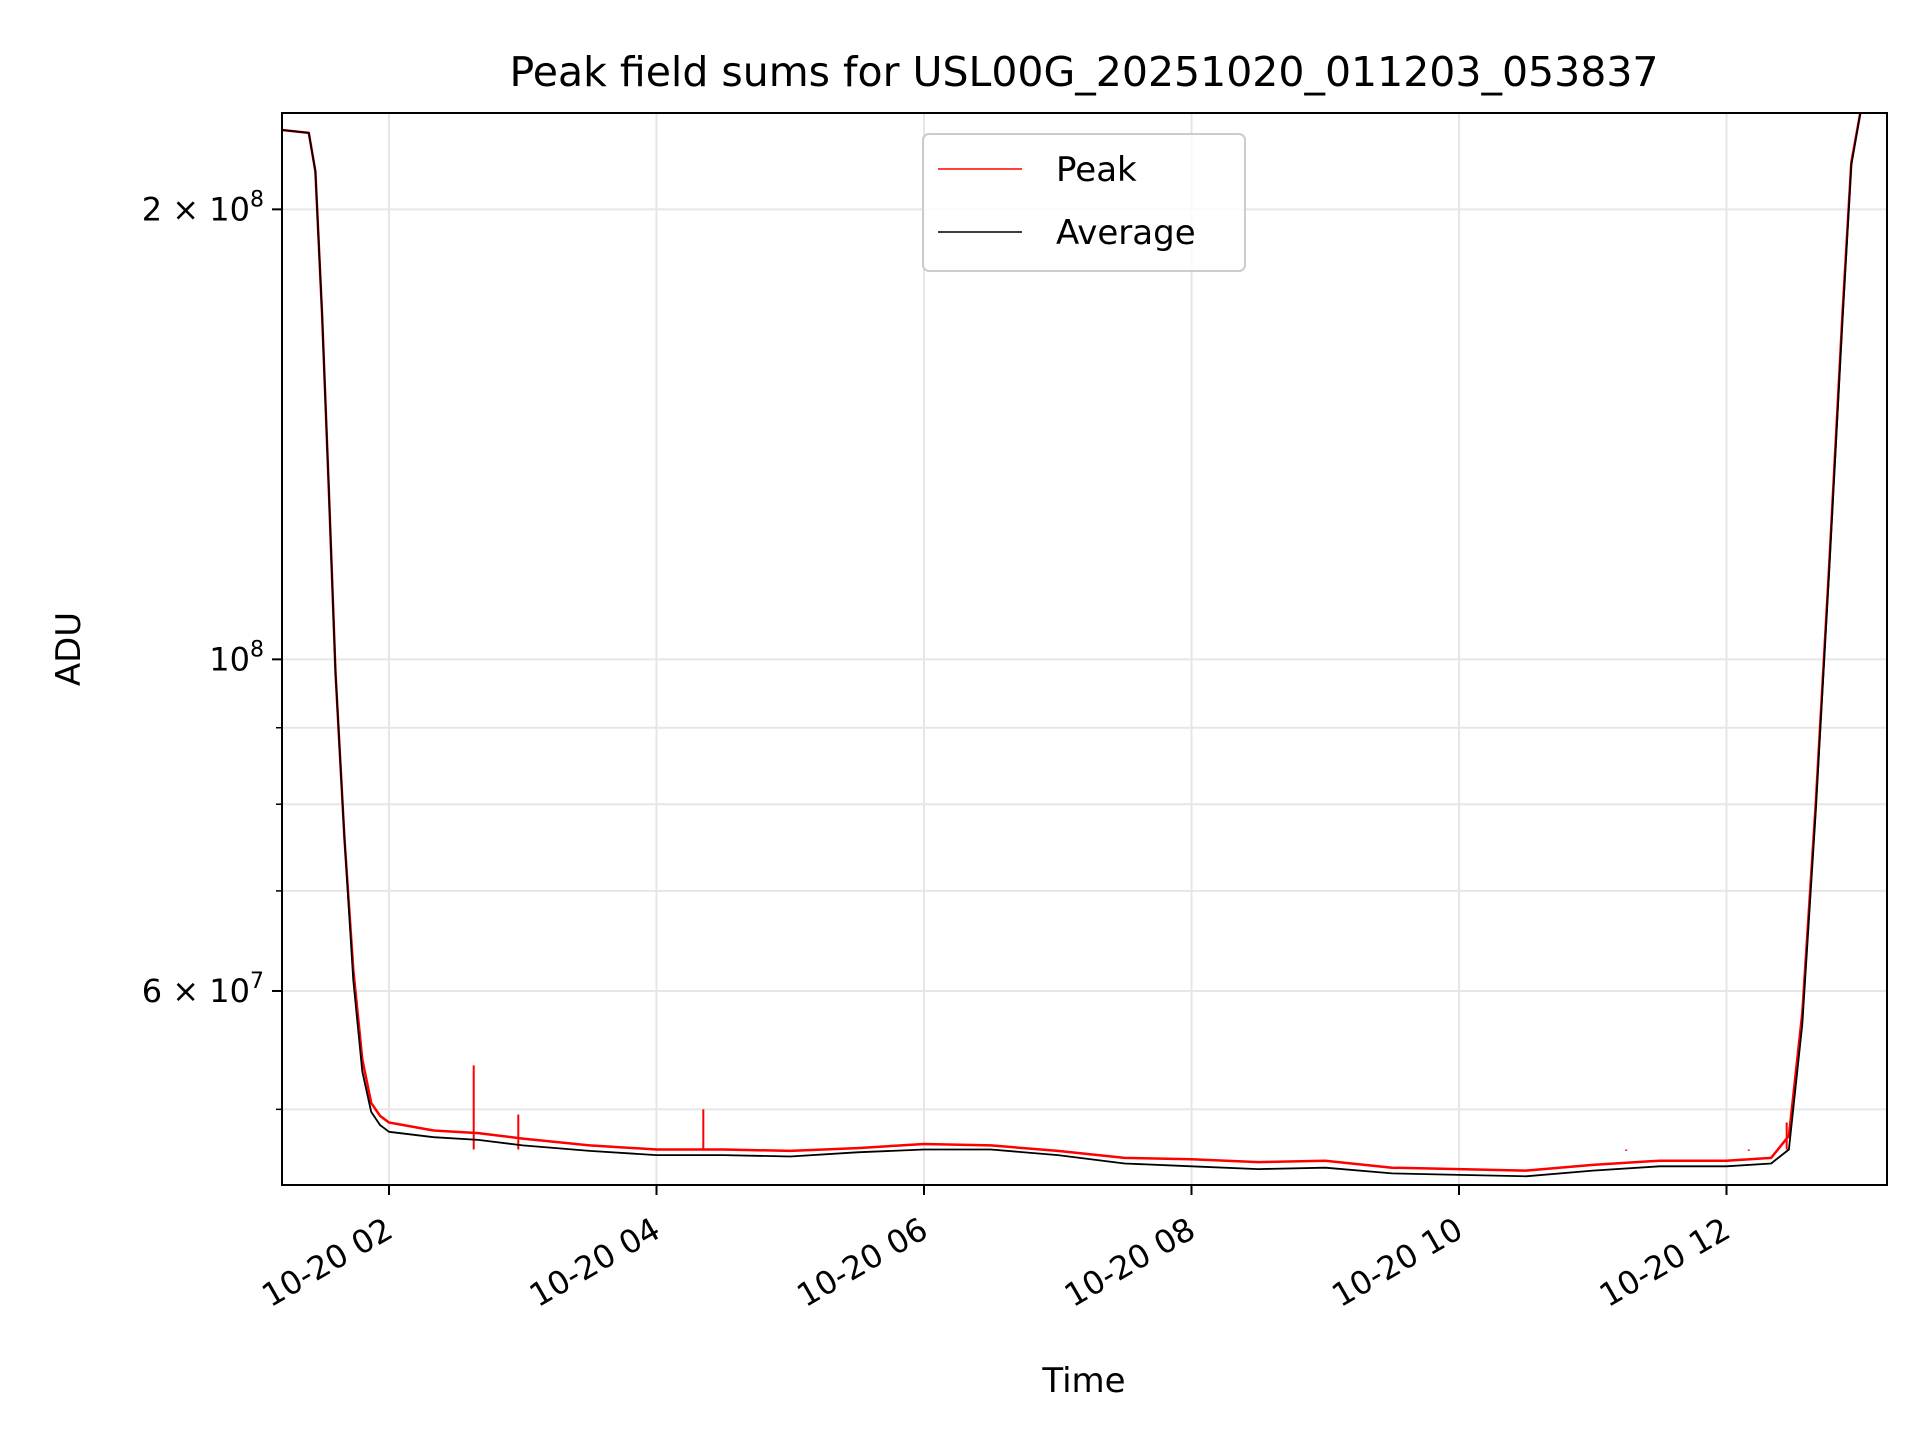  I want to click on y-tick-label: 2 × 108, so click(203, 207).